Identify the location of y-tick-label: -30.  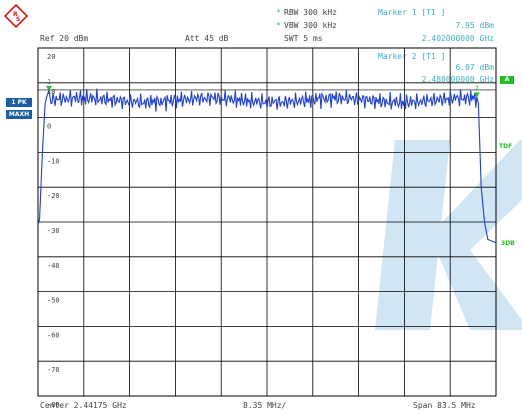
(53, 231).